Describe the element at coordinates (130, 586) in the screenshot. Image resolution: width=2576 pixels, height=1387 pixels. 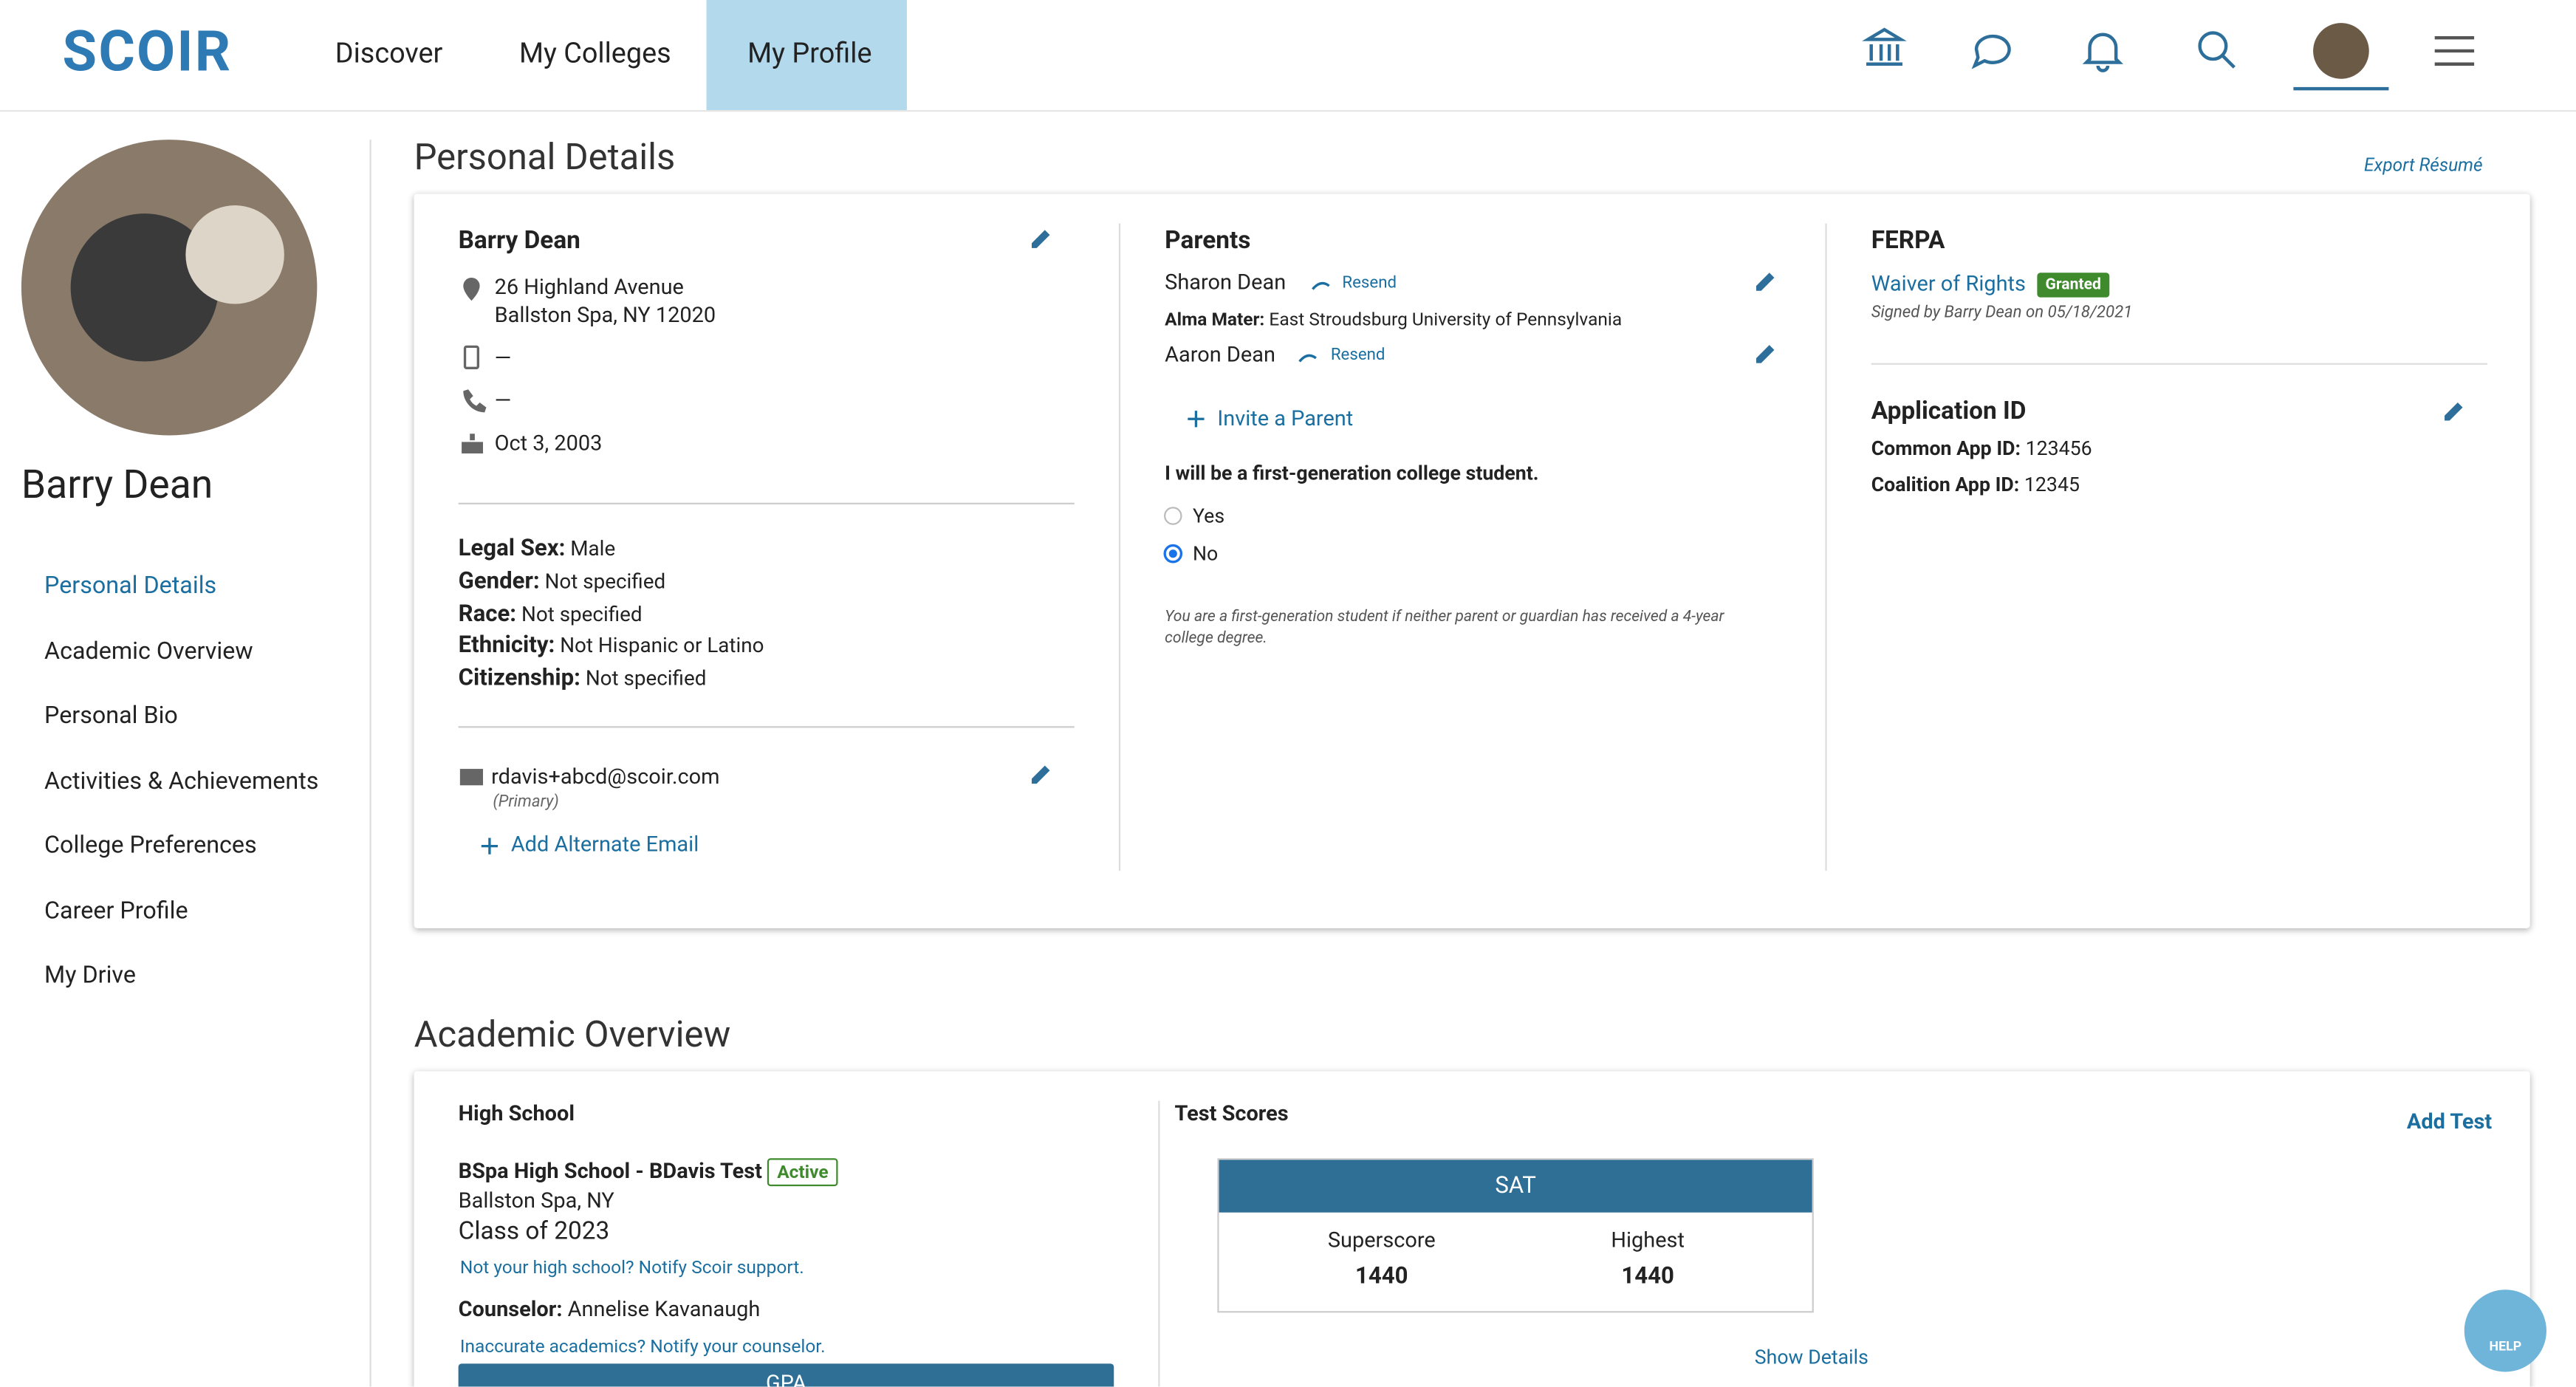
I see `sidebar-link: Personal Details` at that location.